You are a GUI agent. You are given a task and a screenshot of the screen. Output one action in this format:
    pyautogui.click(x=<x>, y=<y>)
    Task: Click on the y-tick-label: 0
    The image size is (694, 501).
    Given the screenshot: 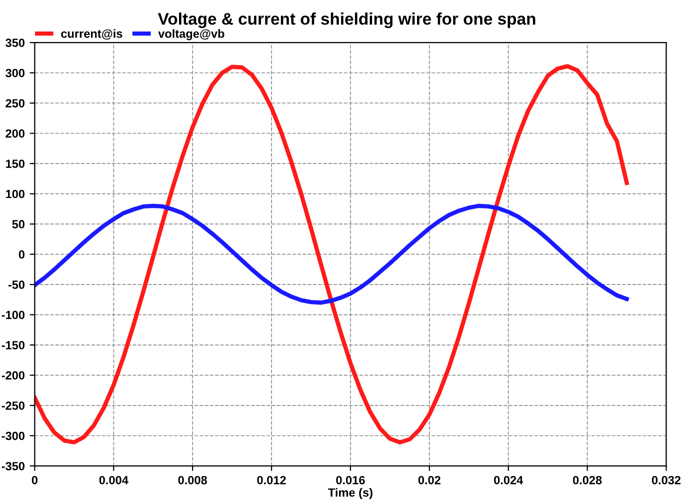 What is the action you would take?
    pyautogui.click(x=21, y=254)
    